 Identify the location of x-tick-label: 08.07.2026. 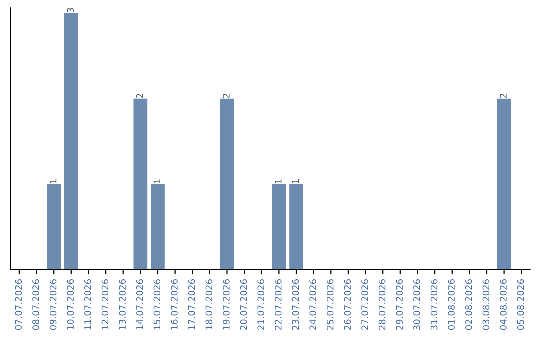
(36, 305).